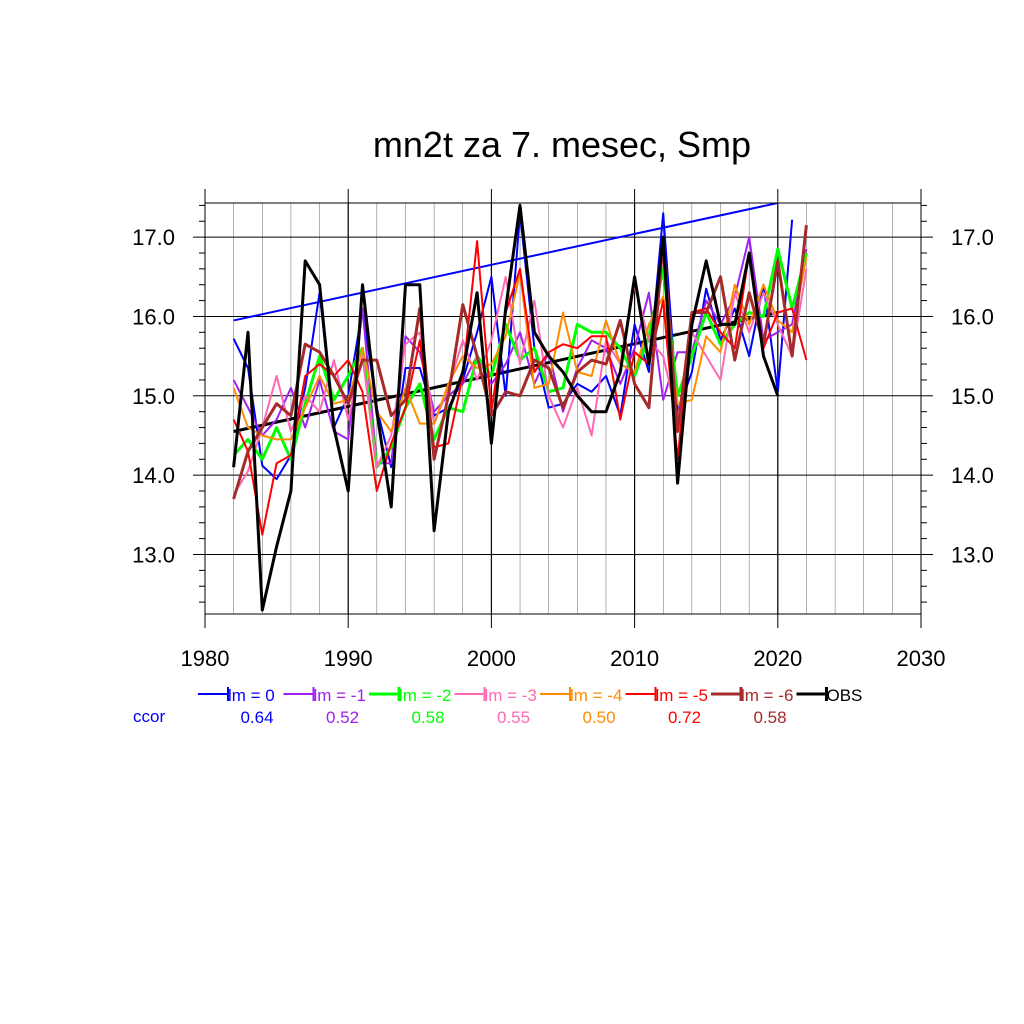 The image size is (1024, 1024). I want to click on chart-title: mn2t za 7. mesec, Smp, so click(562, 144).